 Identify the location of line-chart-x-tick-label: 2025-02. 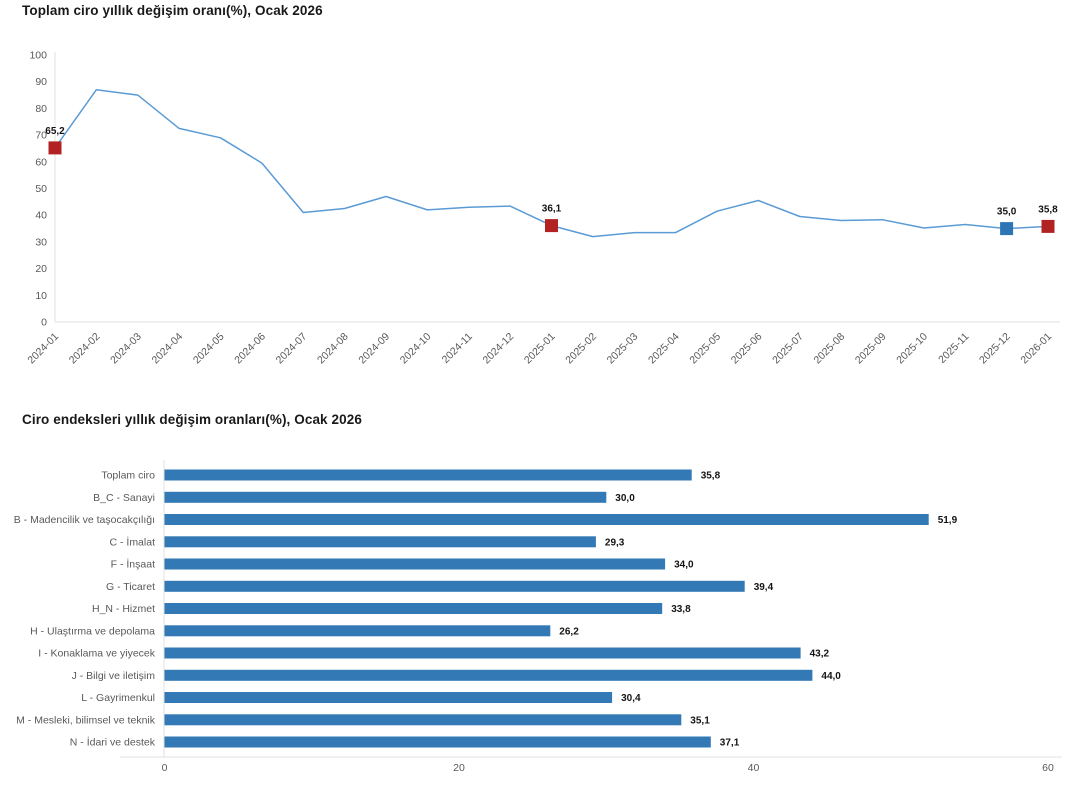
(581, 349).